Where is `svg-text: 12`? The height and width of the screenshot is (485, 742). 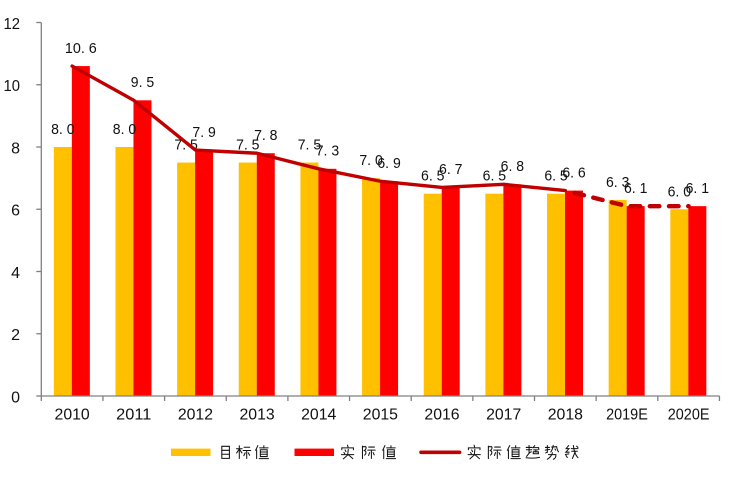
svg-text: 12 is located at coordinates (12, 24).